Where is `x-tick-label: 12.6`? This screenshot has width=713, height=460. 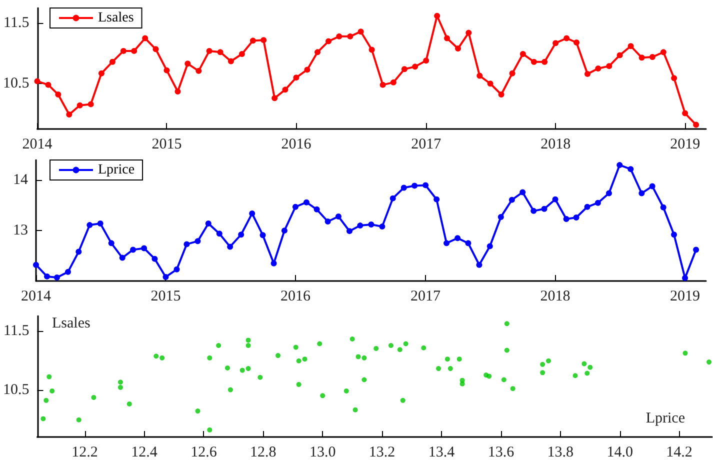 x-tick-label: 12.6 is located at coordinates (204, 452).